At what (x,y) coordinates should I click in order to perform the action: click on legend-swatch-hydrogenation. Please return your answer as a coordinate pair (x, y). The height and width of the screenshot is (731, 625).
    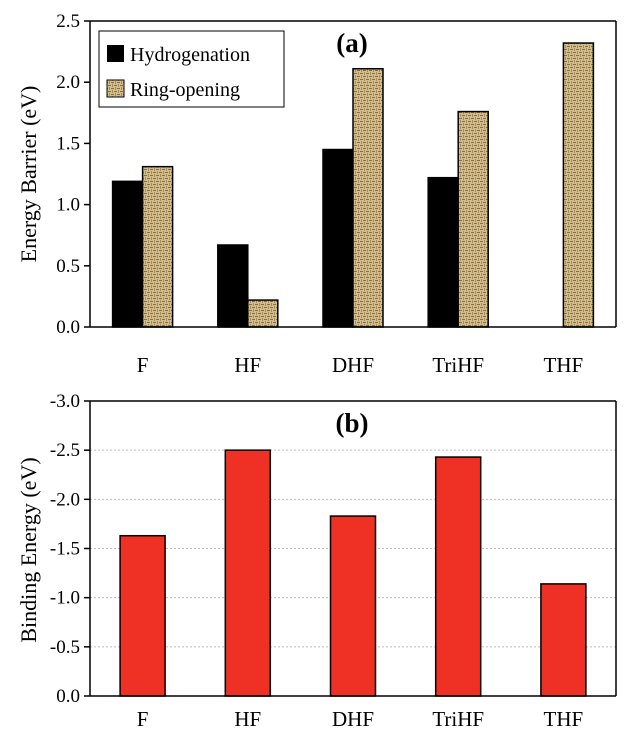
    Looking at the image, I should click on (115, 53).